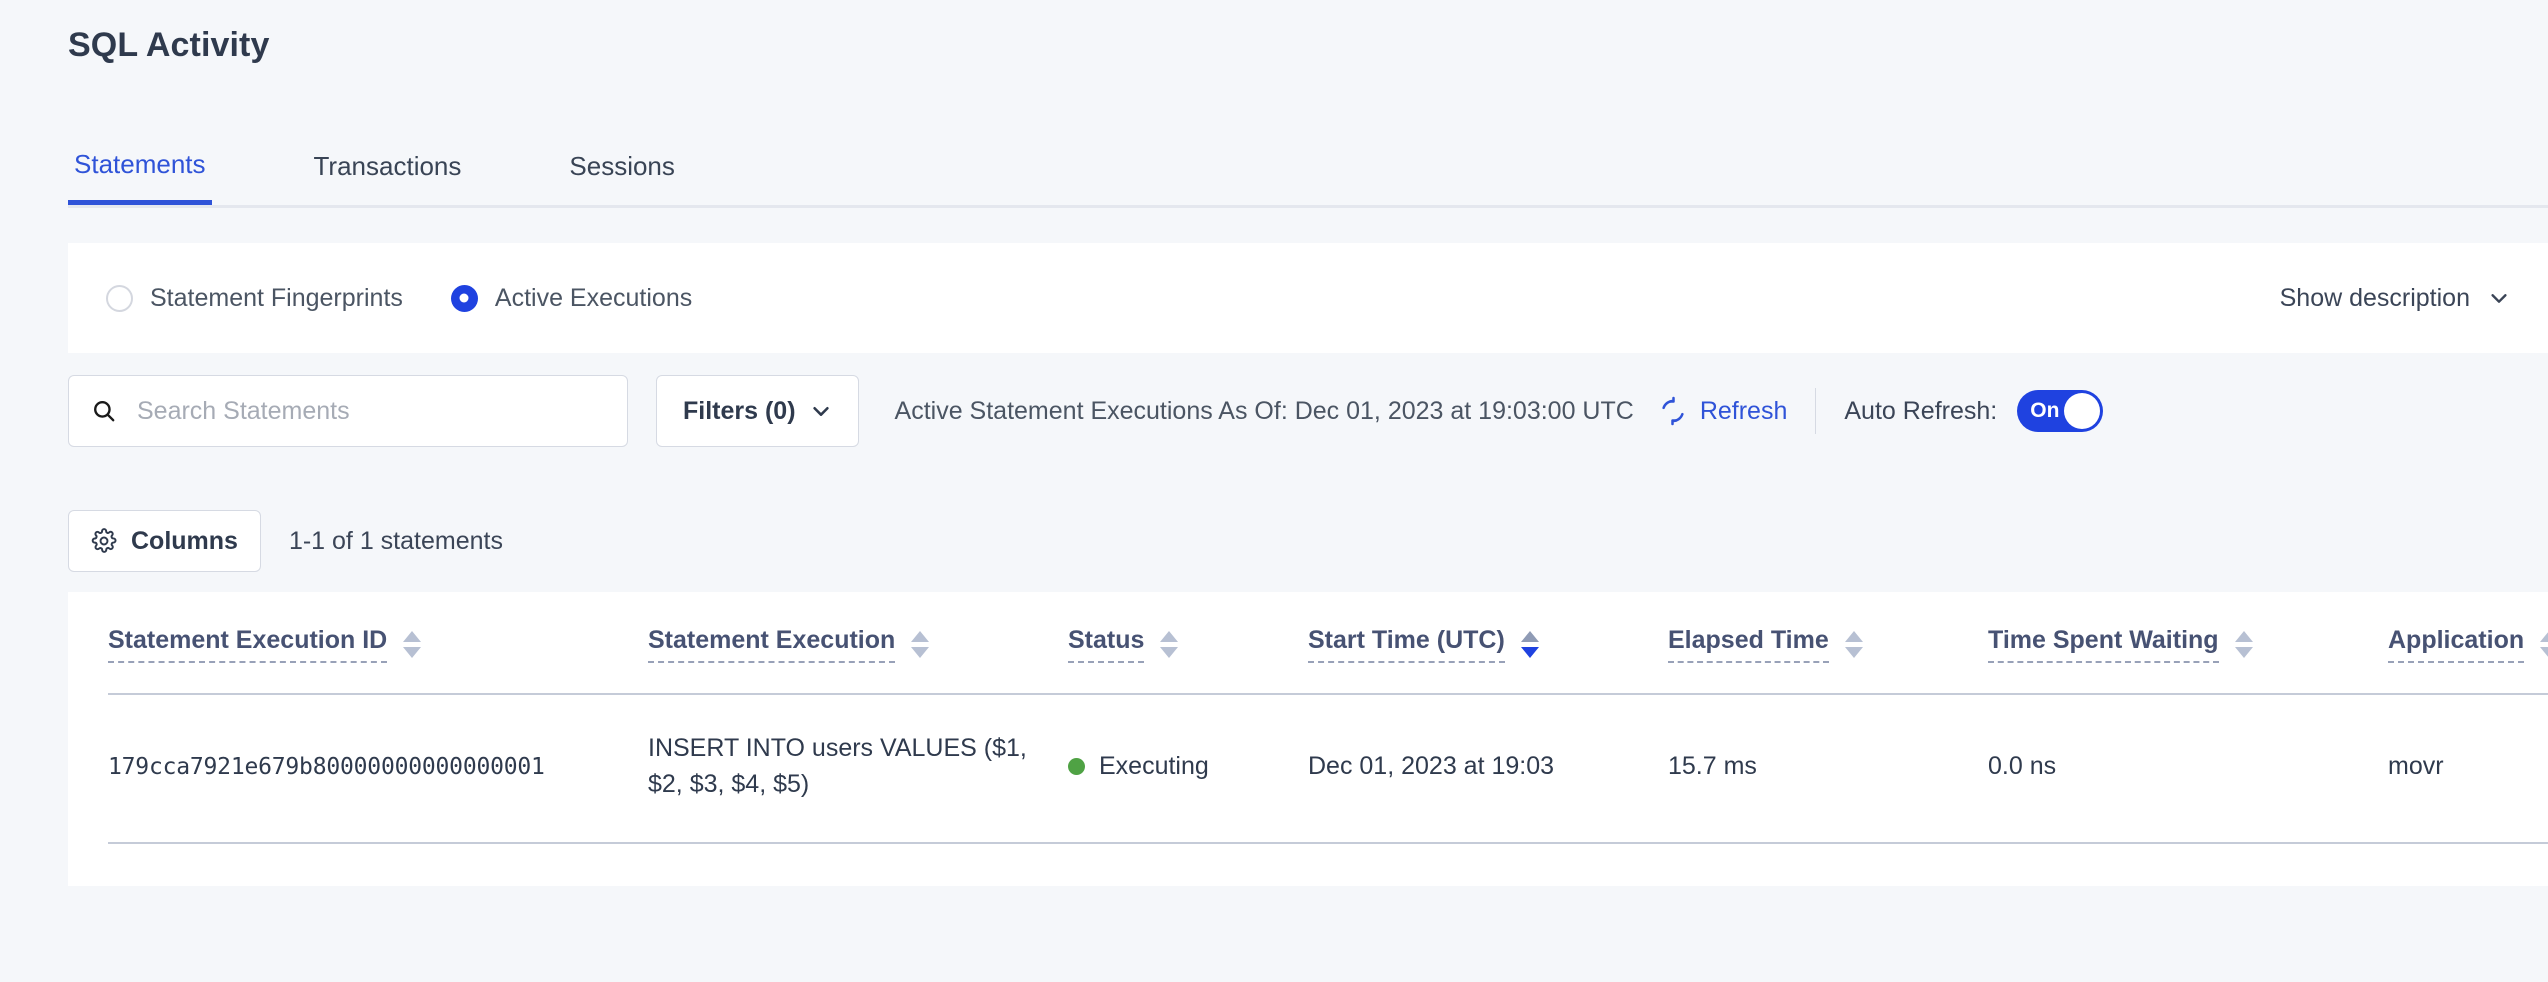  I want to click on search-statements-box, so click(348, 411).